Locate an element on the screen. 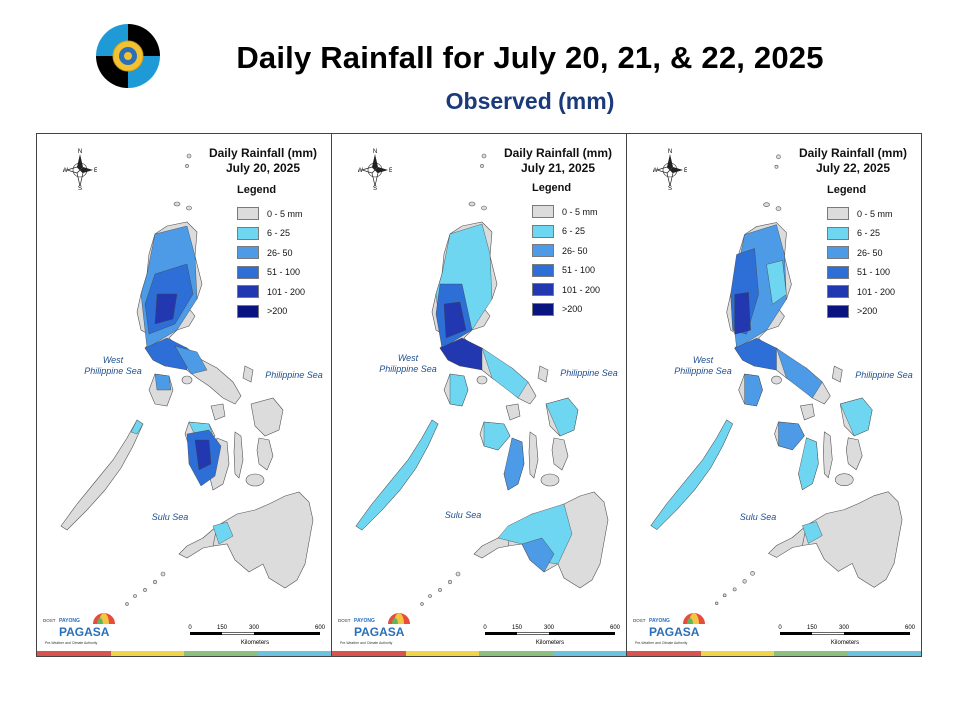 This screenshot has width=960, height=720. page-subtitle: Observed (mm) is located at coordinates (530, 101).